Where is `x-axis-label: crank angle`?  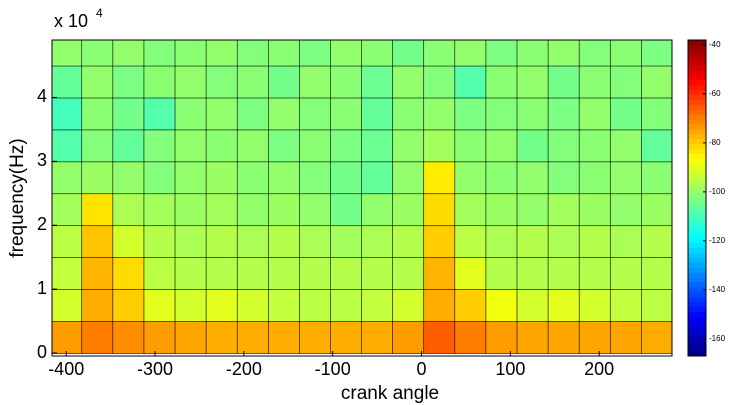
x-axis-label: crank angle is located at coordinates (390, 393).